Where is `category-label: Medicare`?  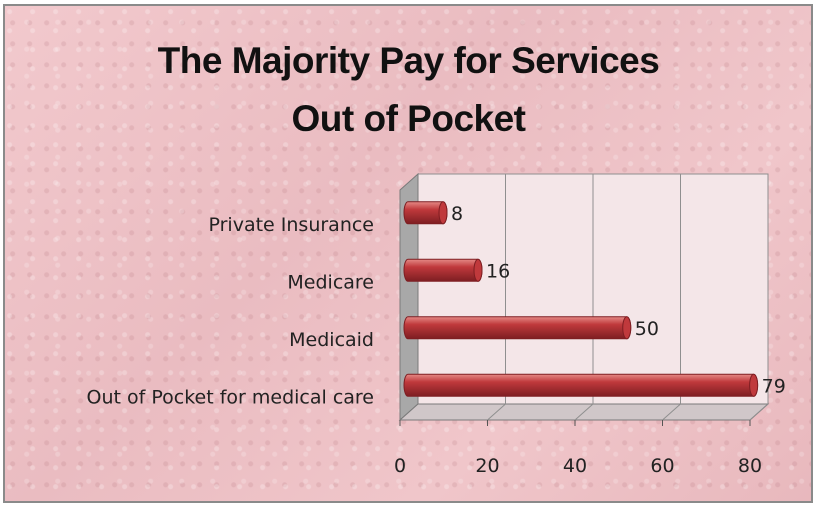
category-label: Medicare is located at coordinates (330, 282).